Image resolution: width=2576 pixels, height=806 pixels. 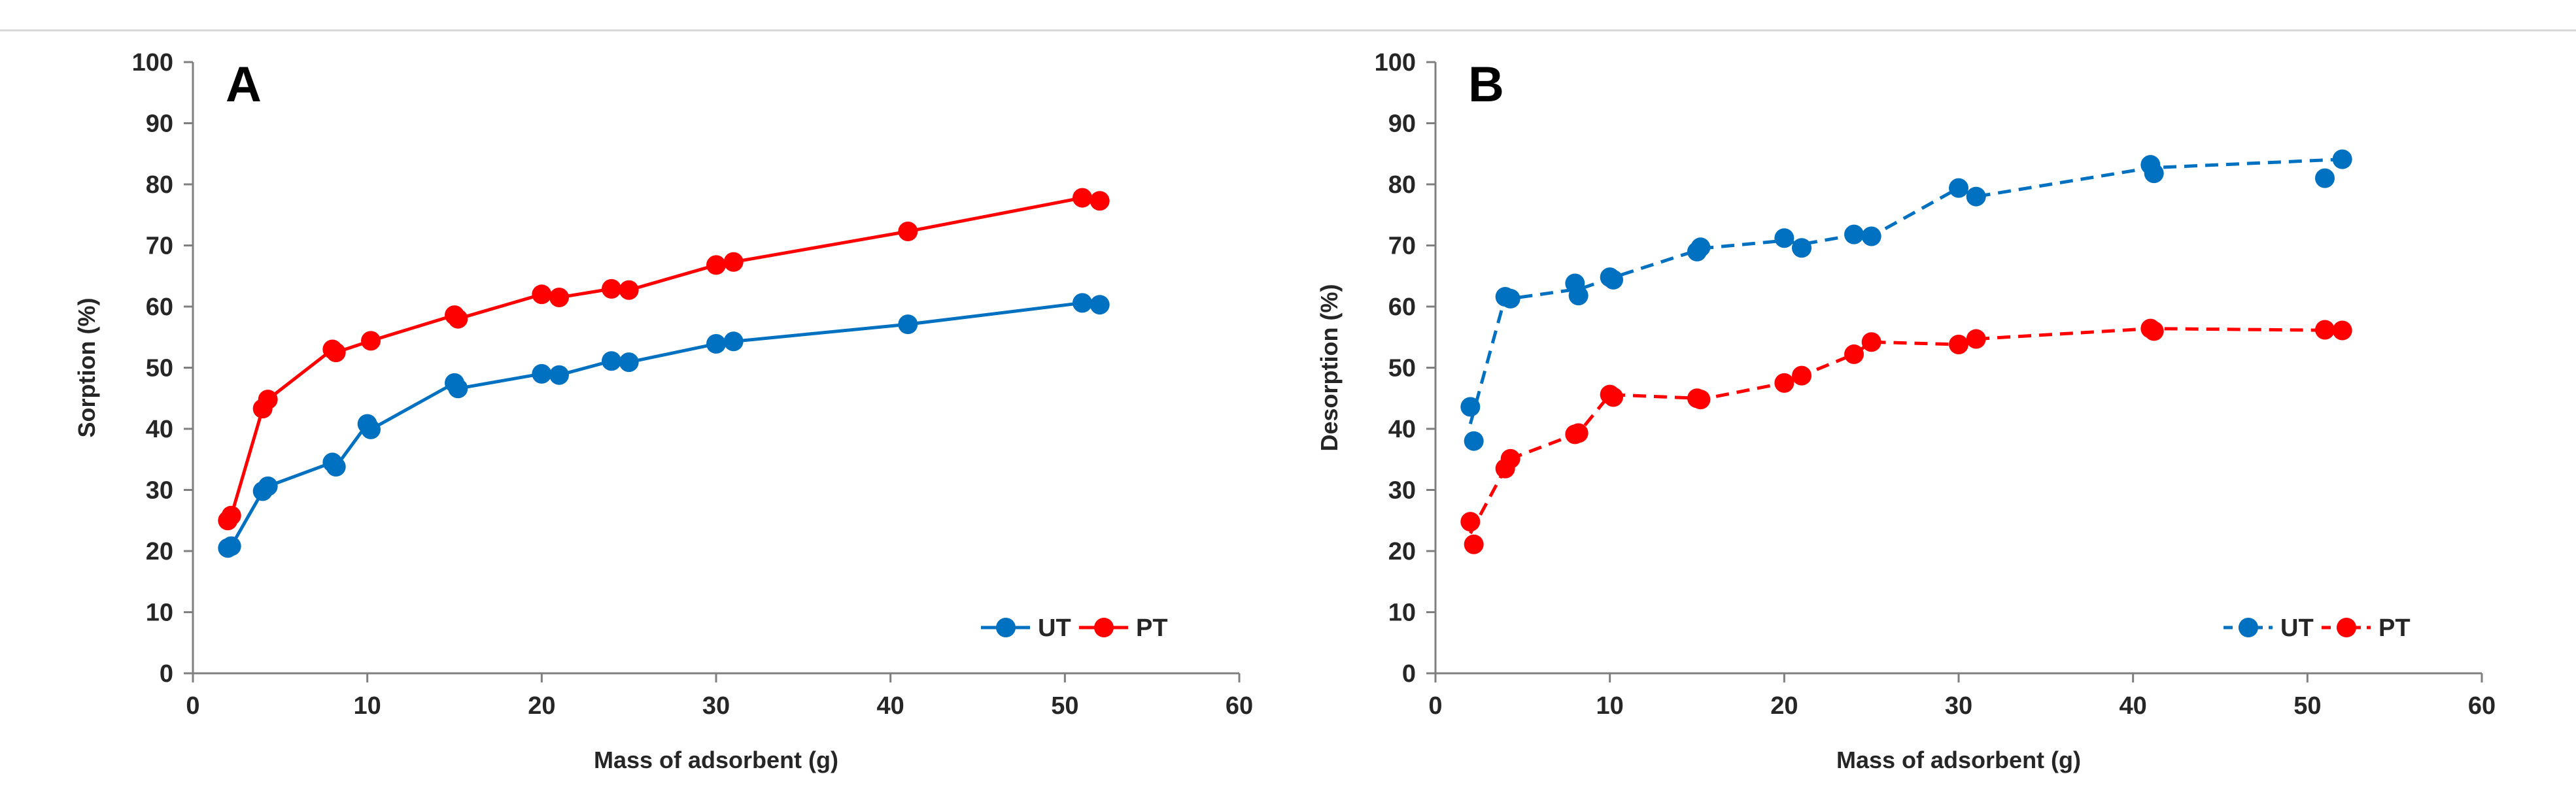 I want to click on chart-a-panel-letter: A, so click(x=244, y=85).